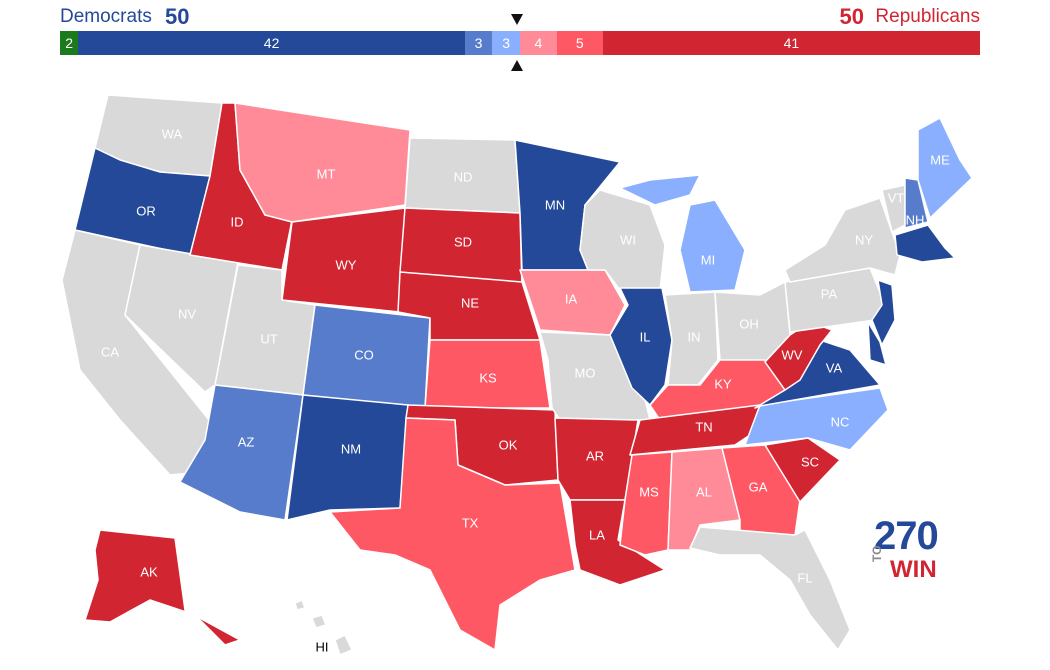 The width and height of the screenshot is (1050, 670). I want to click on label-mn: MN, so click(555, 204).